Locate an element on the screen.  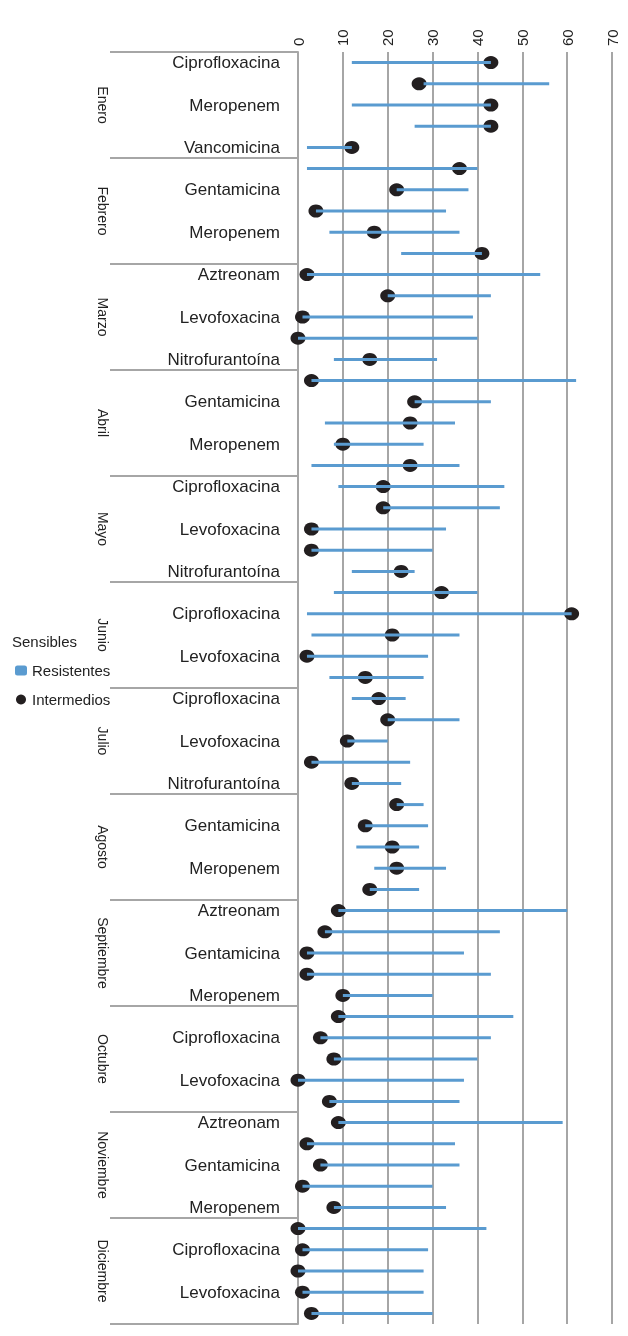
x-tick-label: 70 is located at coordinates (612, 37).